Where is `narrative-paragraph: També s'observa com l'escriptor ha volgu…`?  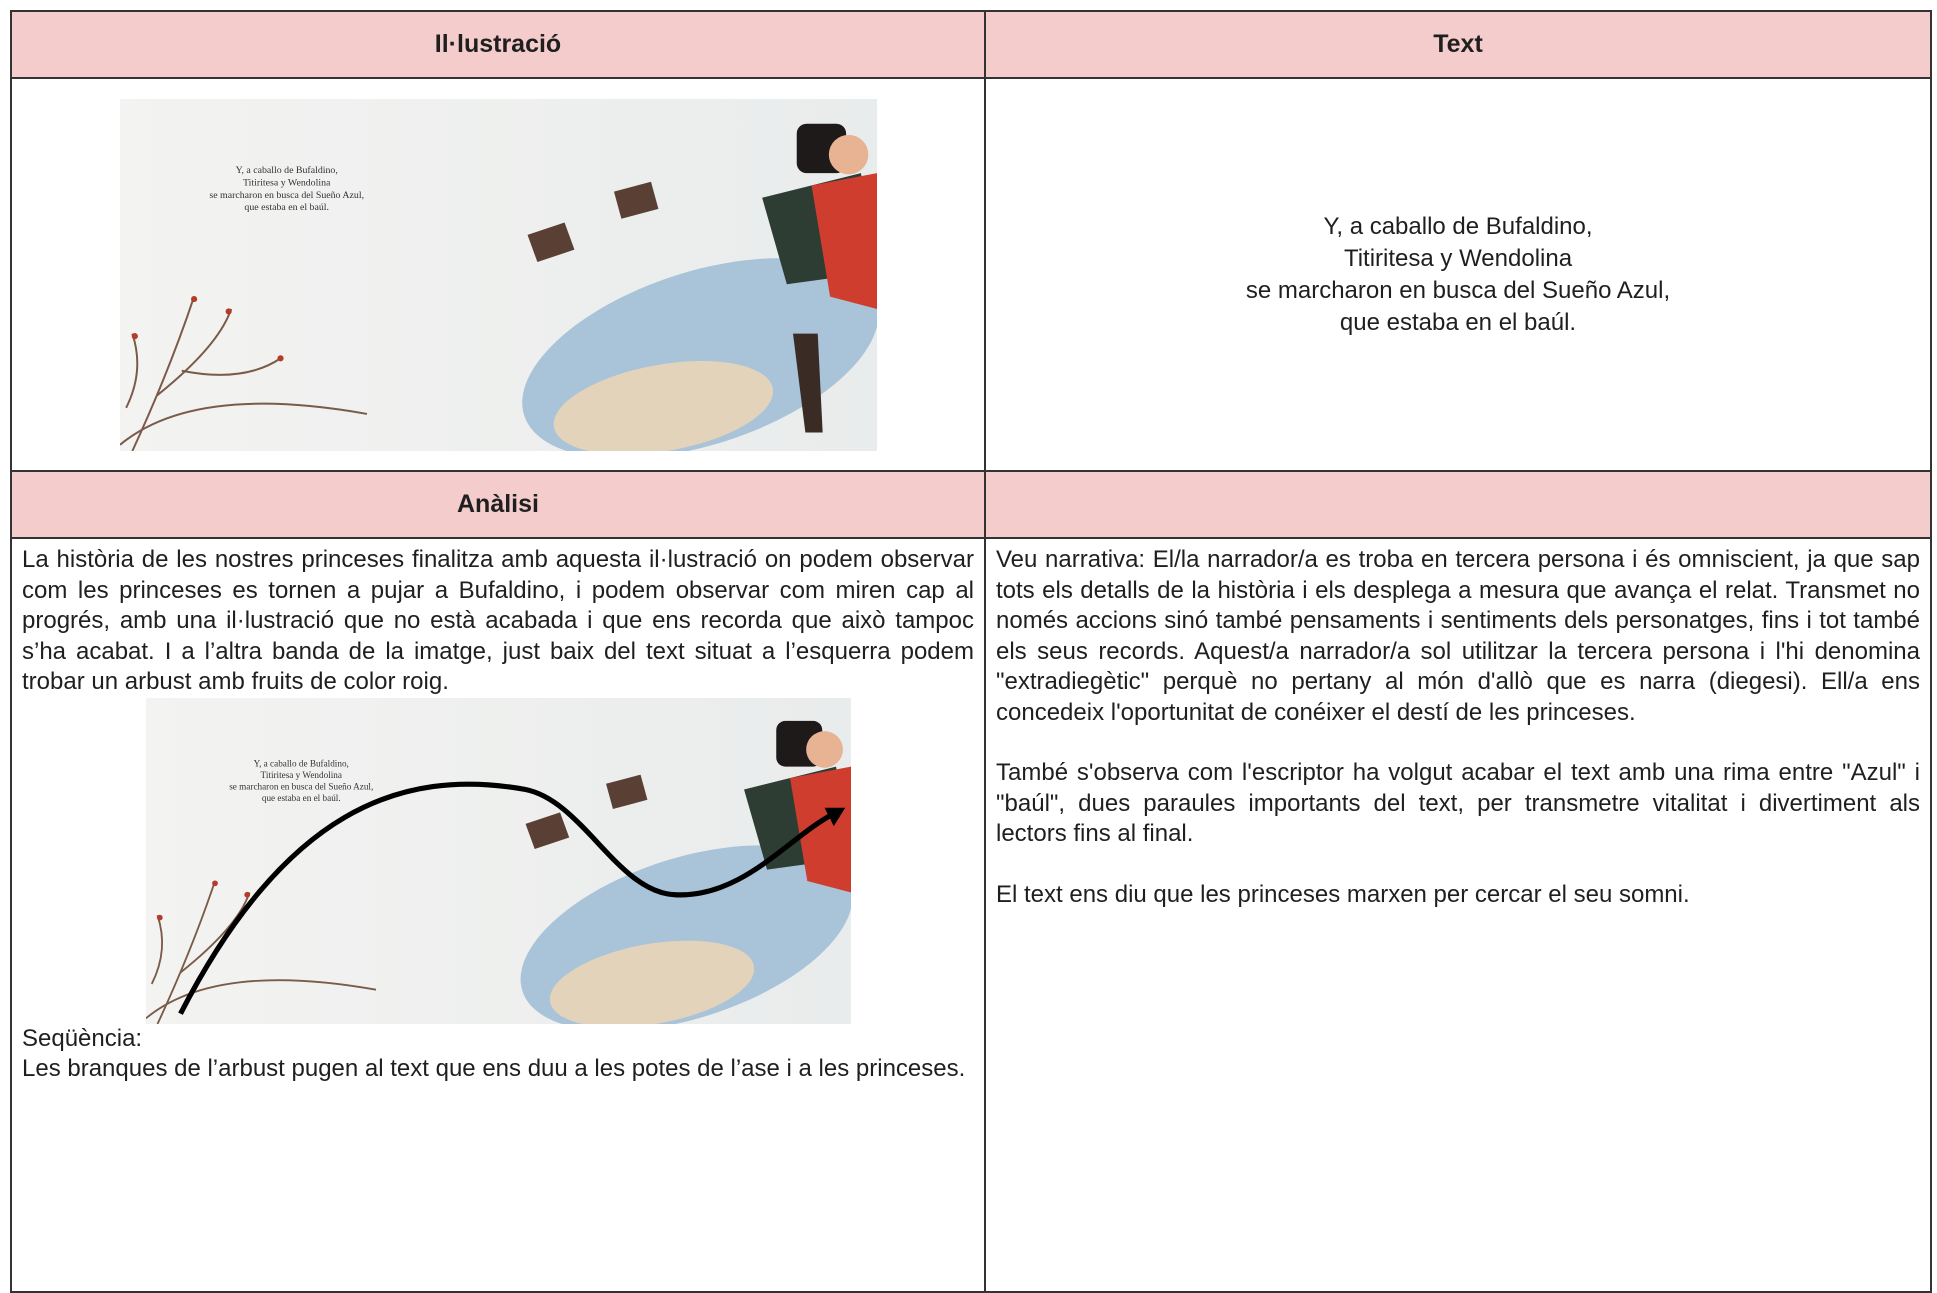
narrative-paragraph: També s'observa com l'escriptor ha volgu… is located at coordinates (1458, 803).